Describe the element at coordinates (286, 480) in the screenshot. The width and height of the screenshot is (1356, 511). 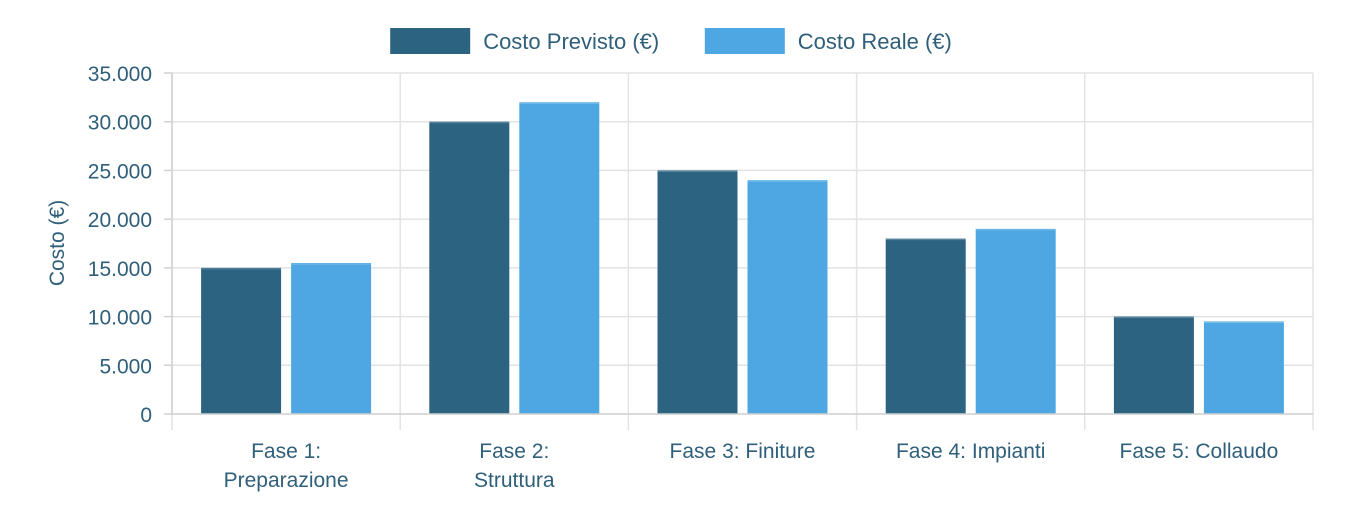
I see `x-tick-label-line: Preparazione` at that location.